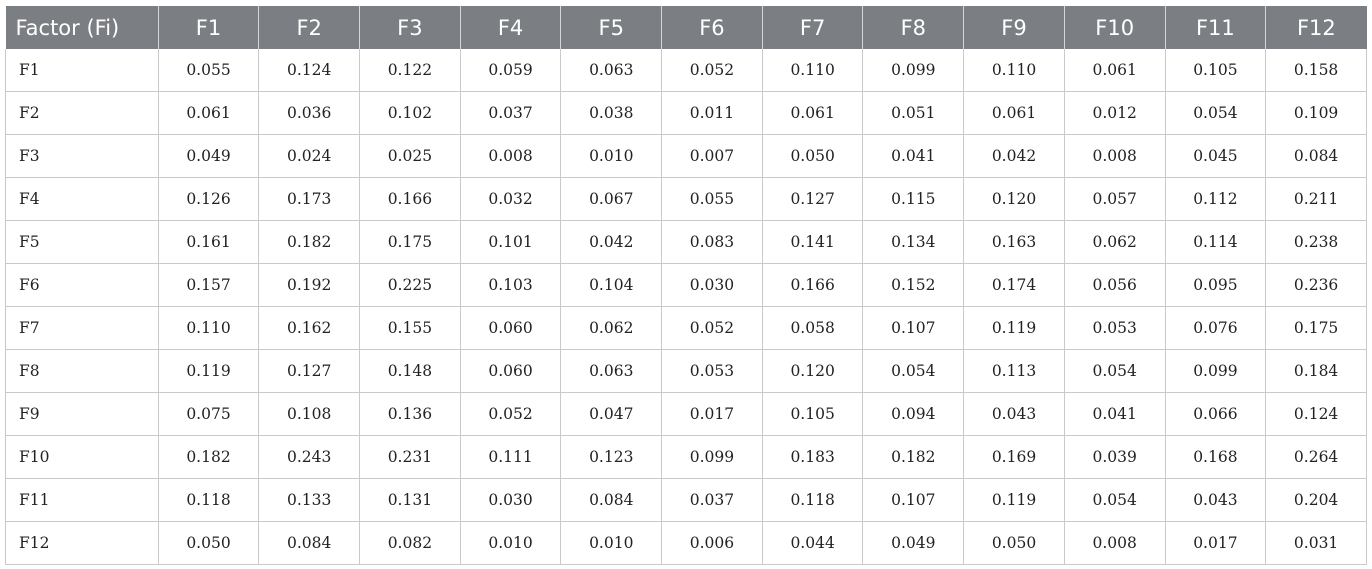  I want to click on table-cell: 0.211, so click(1316, 199).